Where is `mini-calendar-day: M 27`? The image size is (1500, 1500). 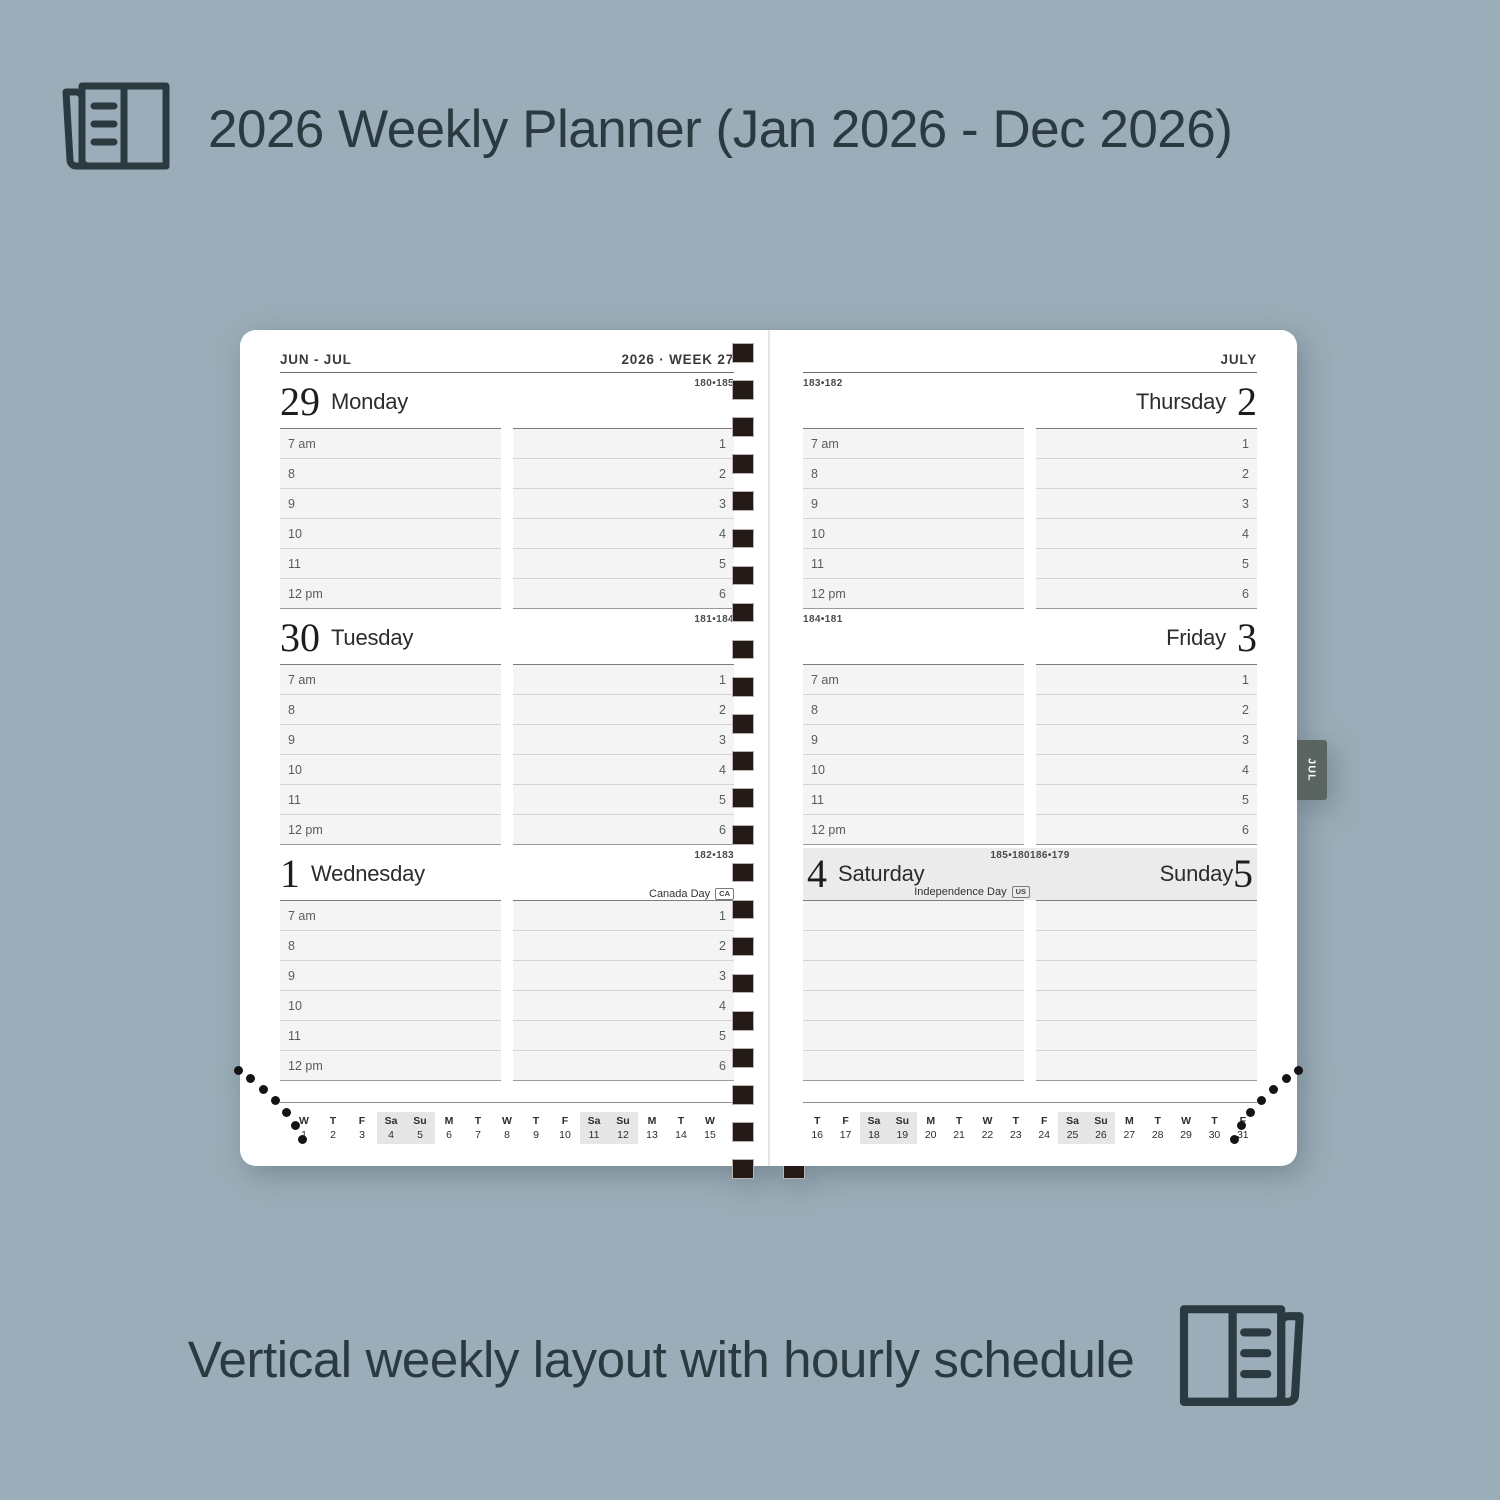 mini-calendar-day: M 27 is located at coordinates (1129, 1128).